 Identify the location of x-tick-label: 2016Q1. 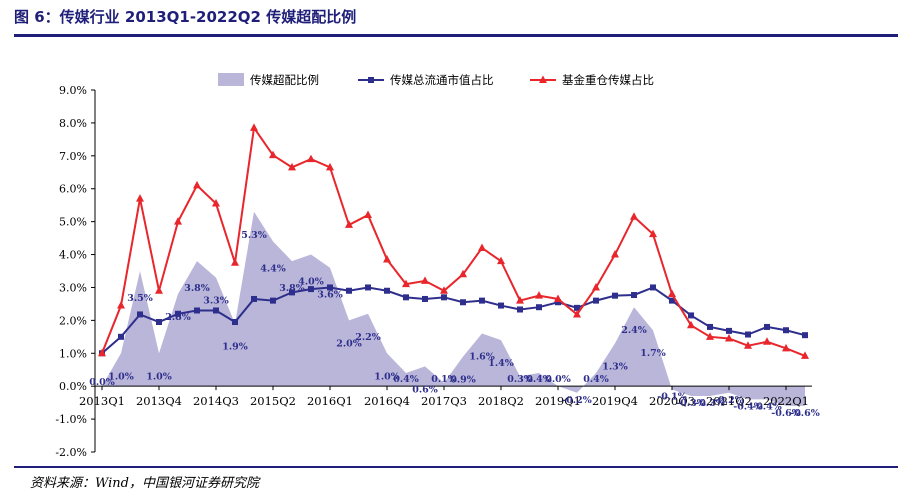
(330, 401).